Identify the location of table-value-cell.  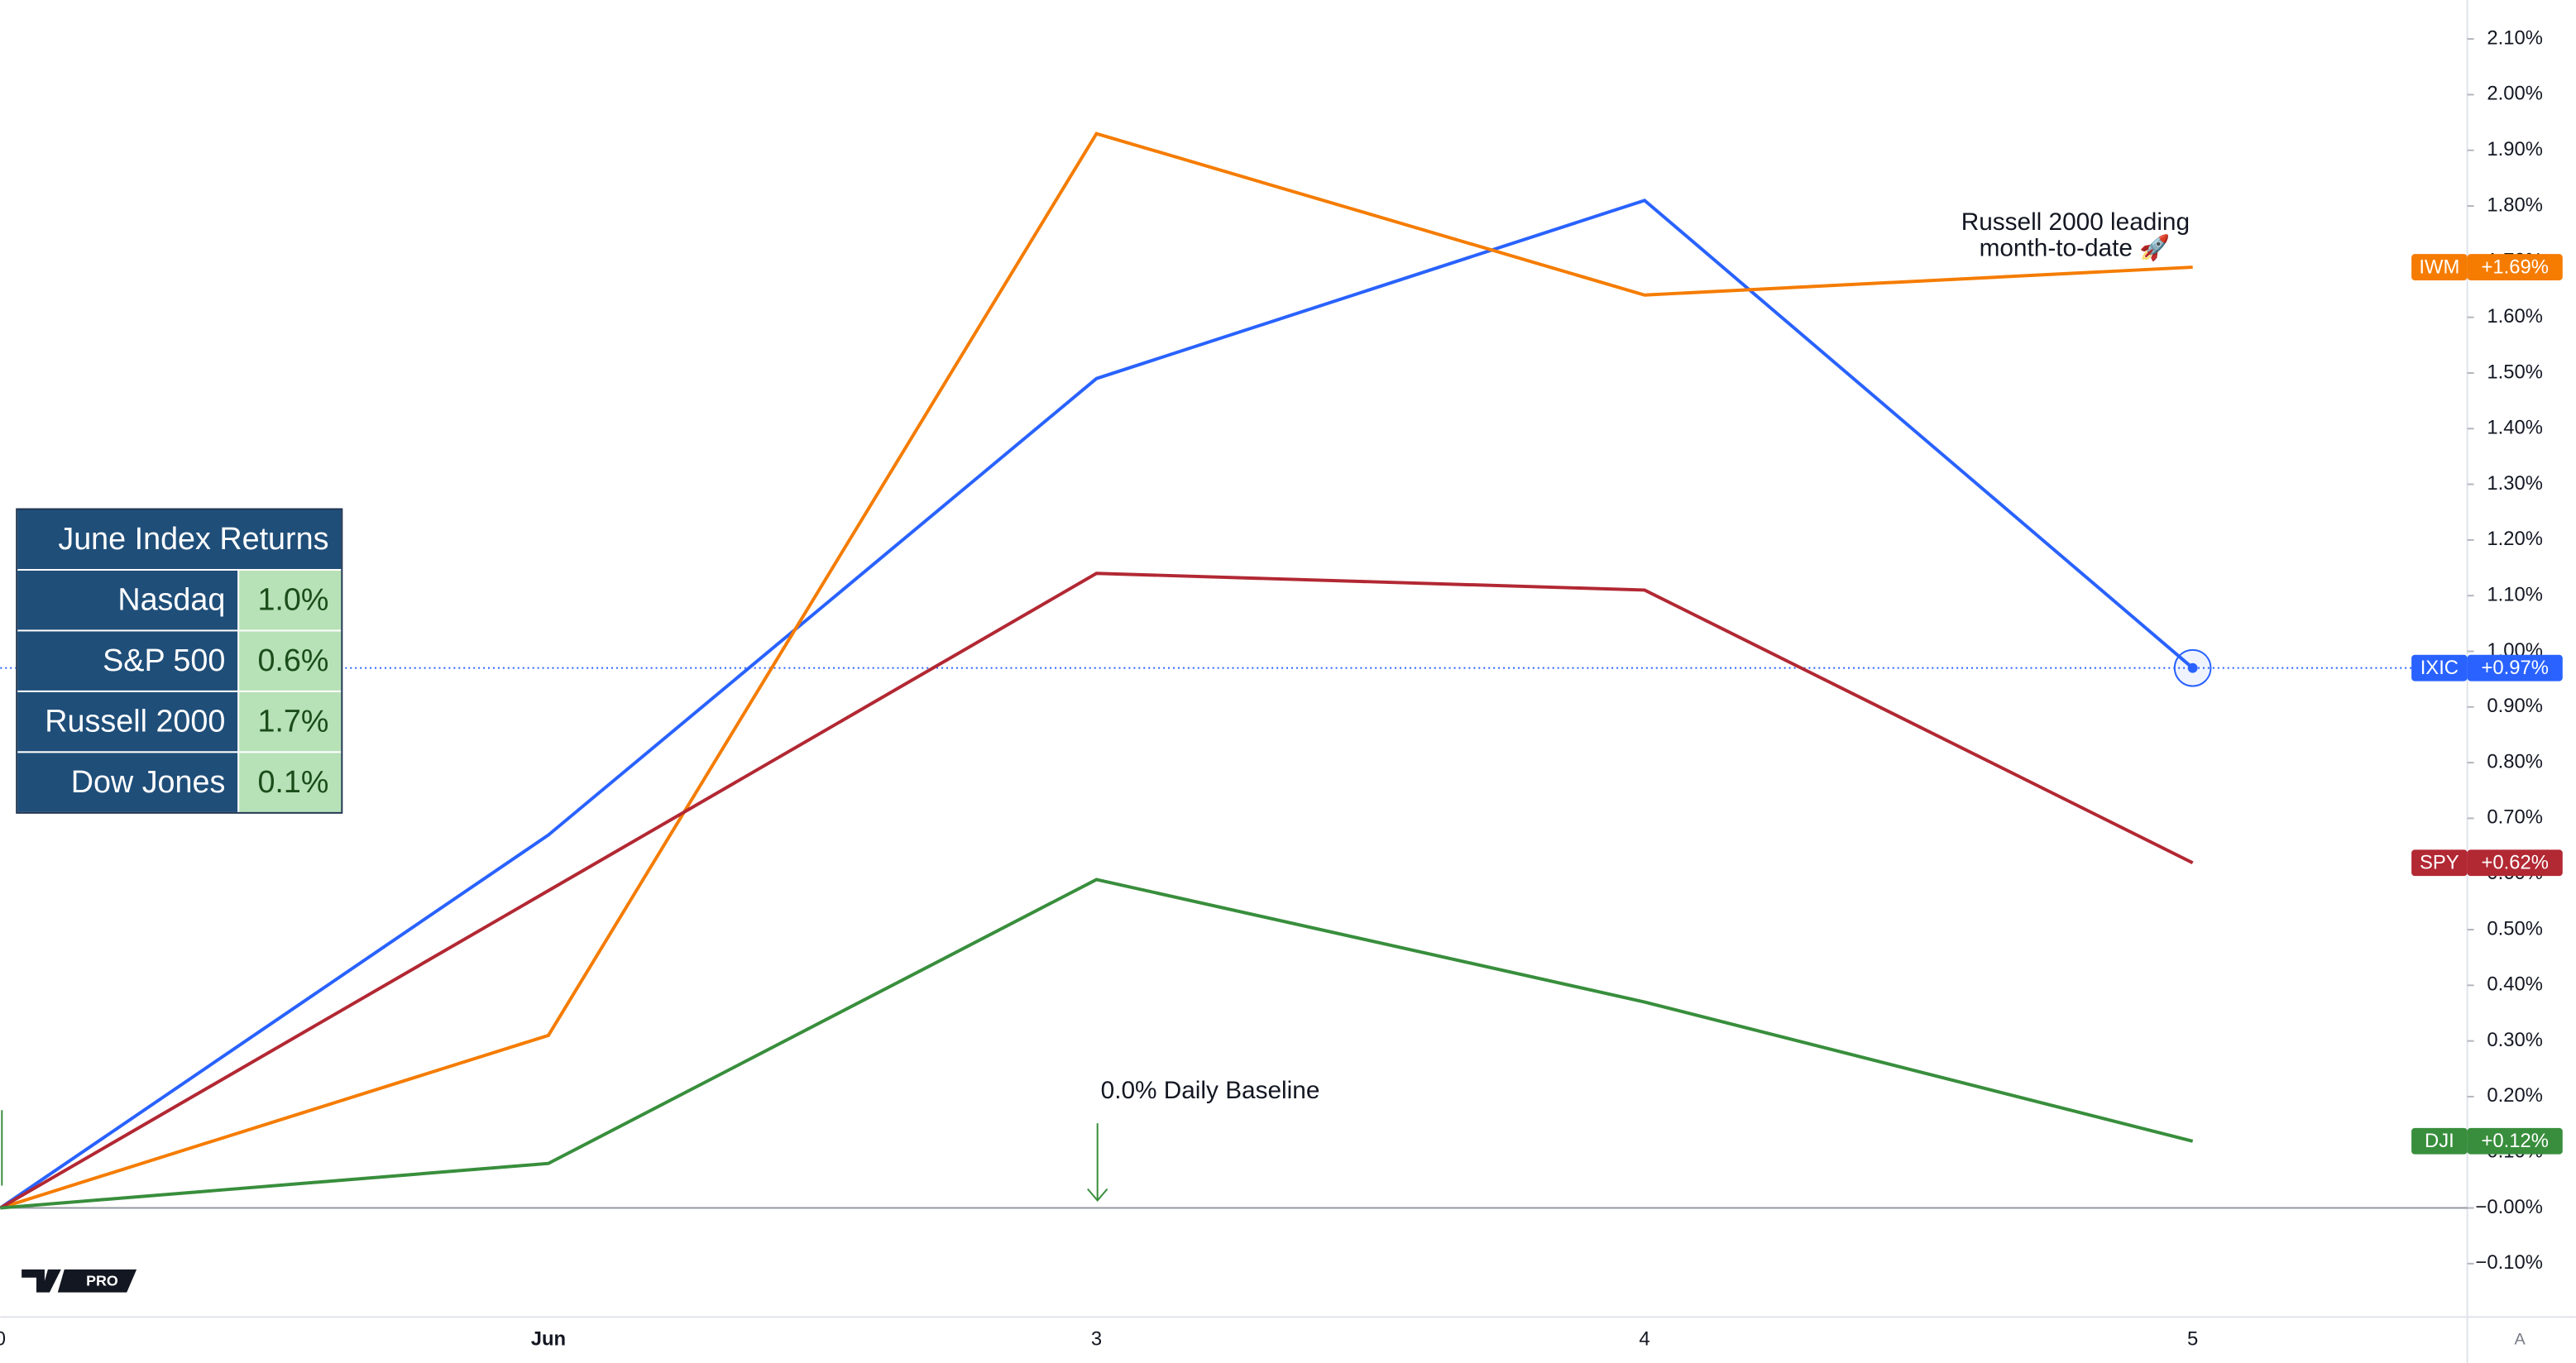
(290, 660).